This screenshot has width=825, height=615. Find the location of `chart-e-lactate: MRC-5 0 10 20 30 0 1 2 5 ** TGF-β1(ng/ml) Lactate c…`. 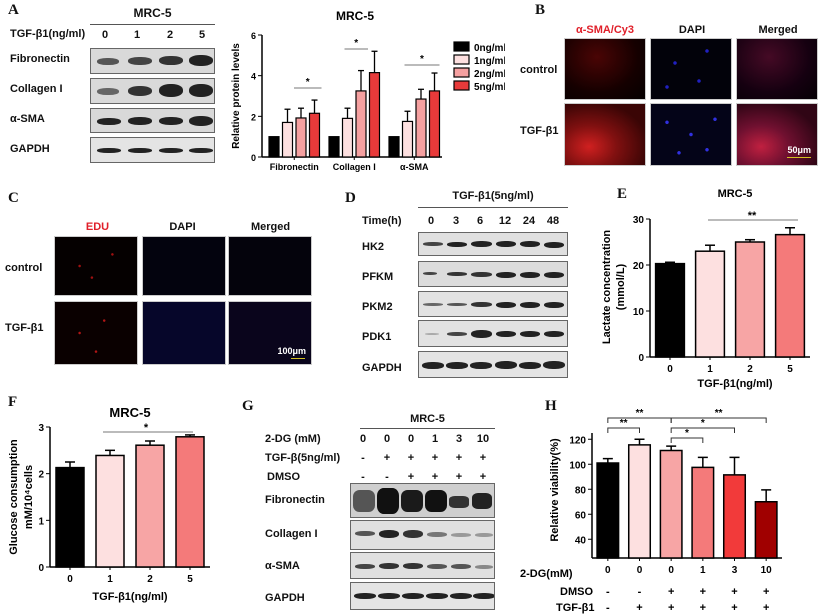

chart-e-lactate: MRC-5 0 10 20 30 0 1 2 5 ** TGF-β1(ng/ml) Lactate c… is located at coordinates (705, 289).